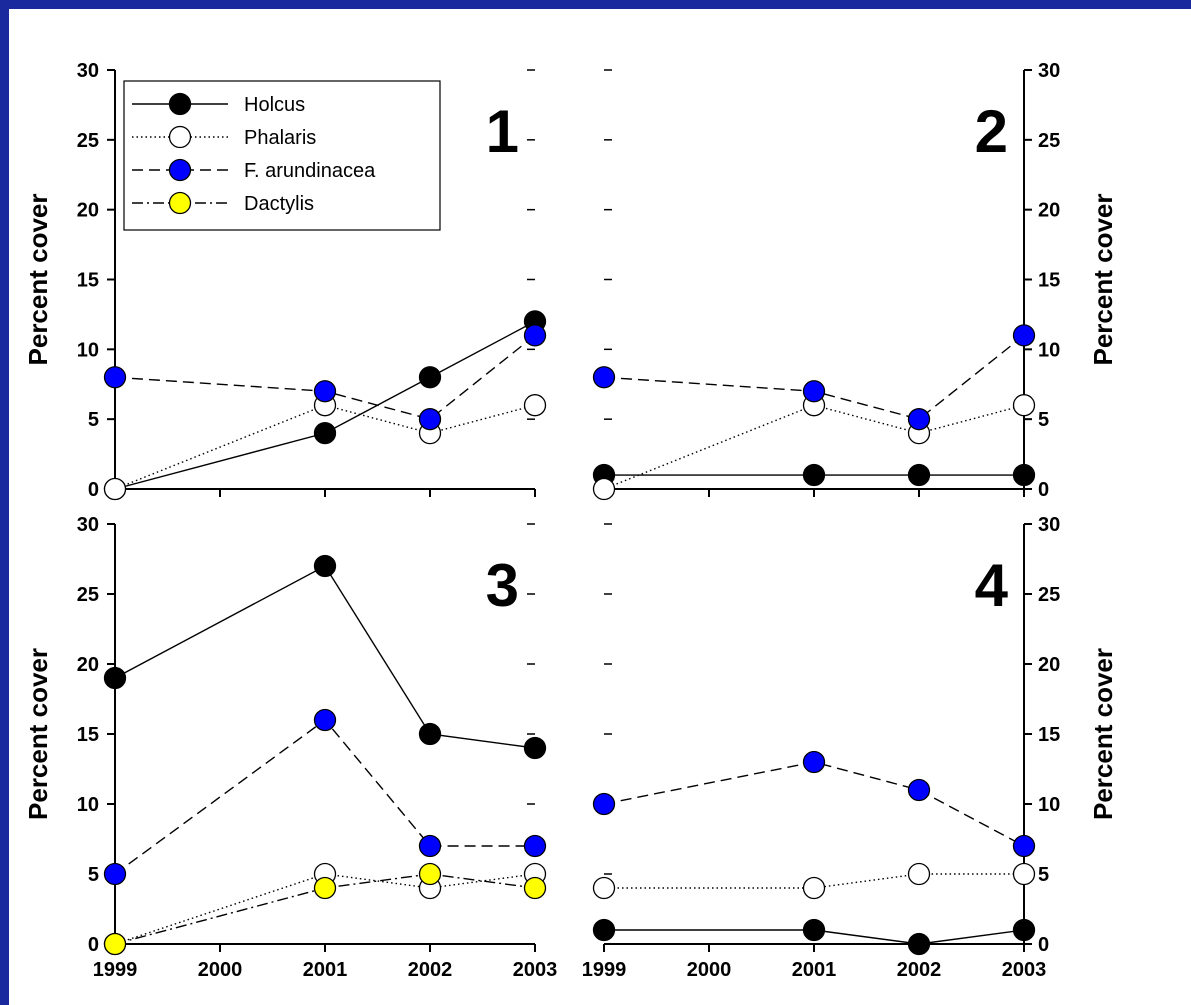 The width and height of the screenshot is (1191, 1005). I want to click on panel-number-label: 2, so click(991, 131).